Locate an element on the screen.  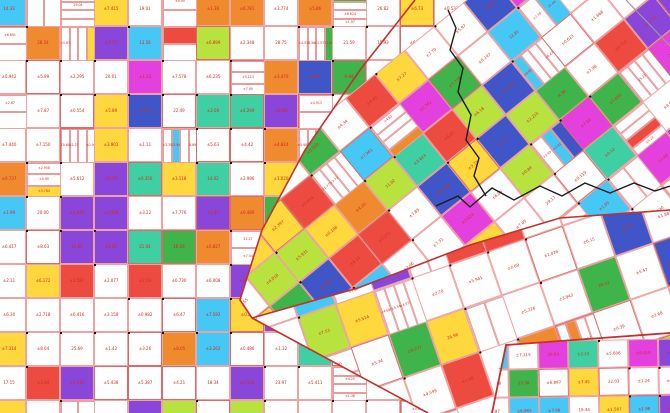
parcel: ±3.470 is located at coordinates (281, 77).